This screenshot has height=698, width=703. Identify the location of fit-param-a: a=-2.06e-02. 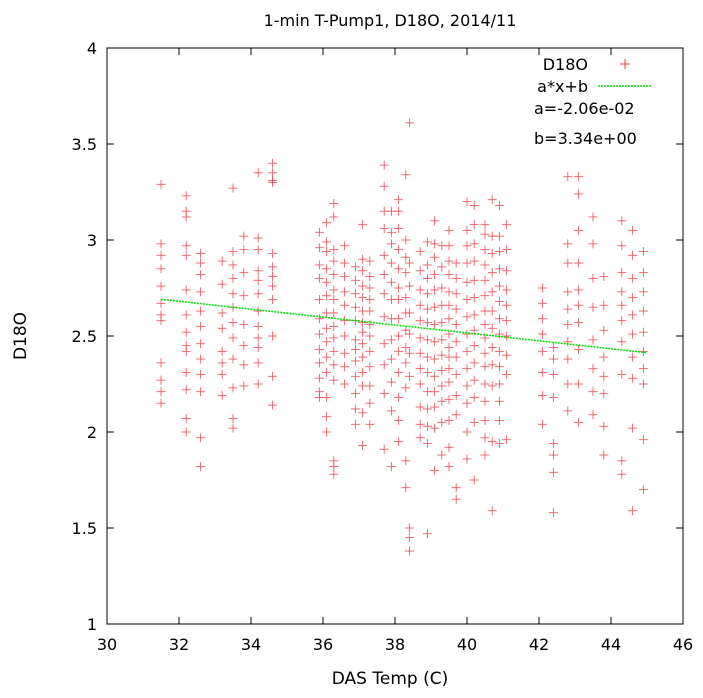
(584, 108).